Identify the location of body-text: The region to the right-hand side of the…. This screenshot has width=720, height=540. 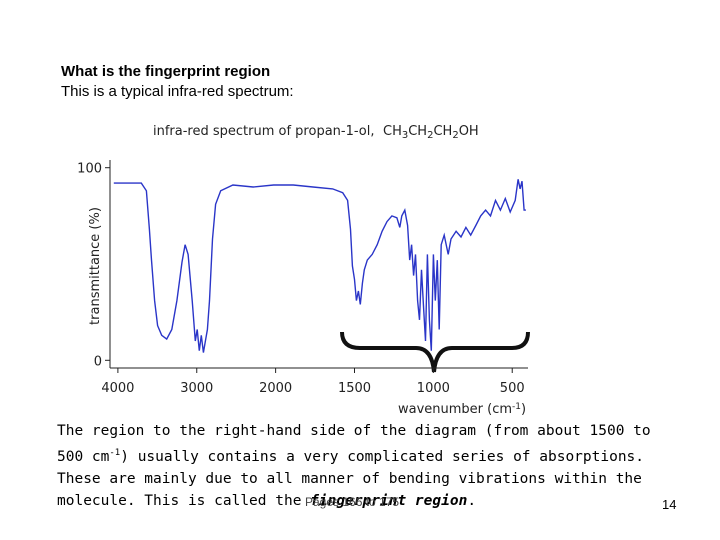
(357, 466).